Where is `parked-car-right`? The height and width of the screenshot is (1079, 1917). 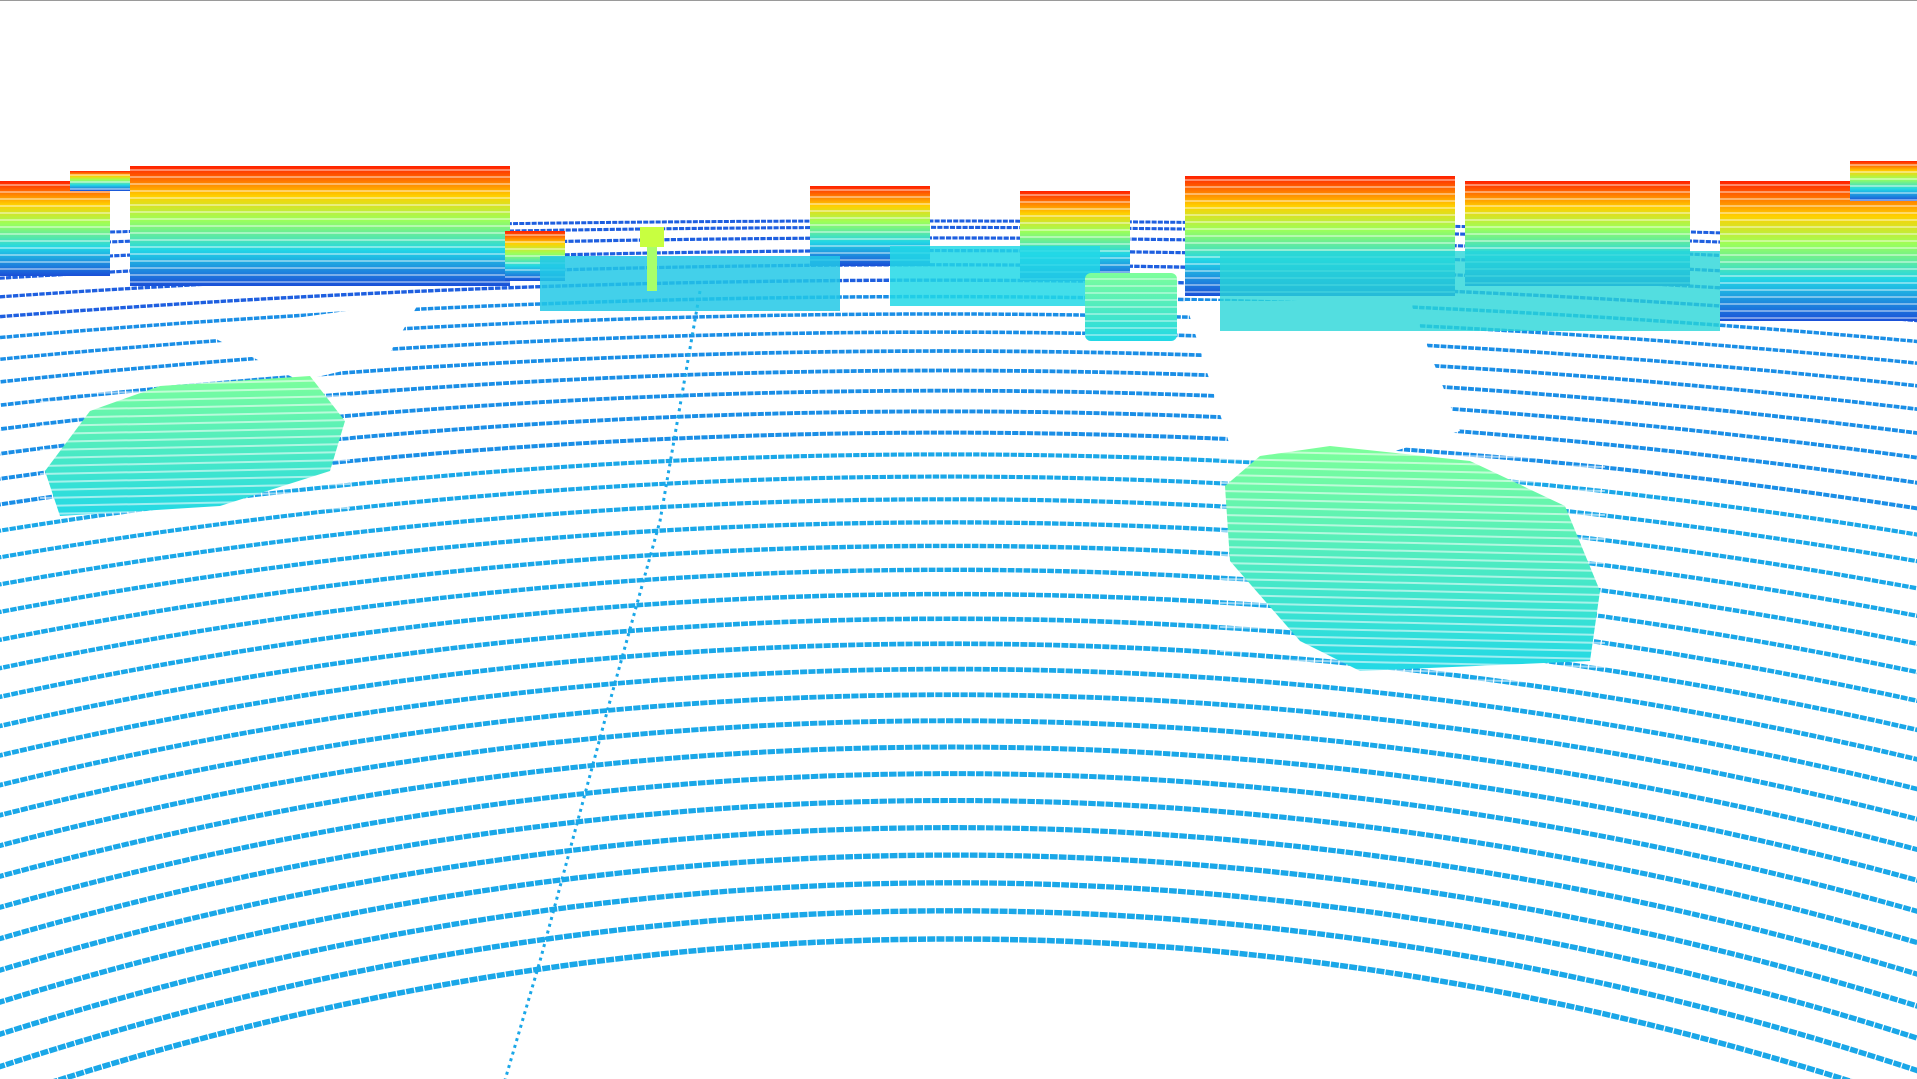 parked-car-right is located at coordinates (1412, 565).